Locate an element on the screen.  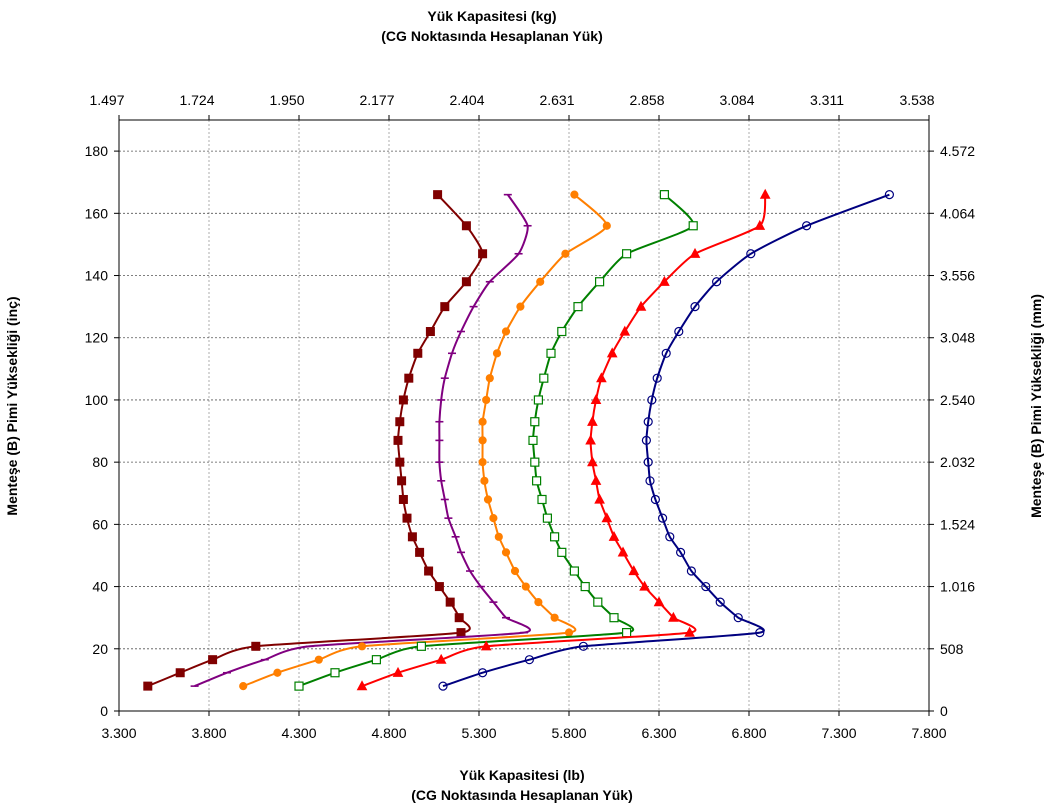
y-tick-label: 0 is located at coordinates (104, 711).